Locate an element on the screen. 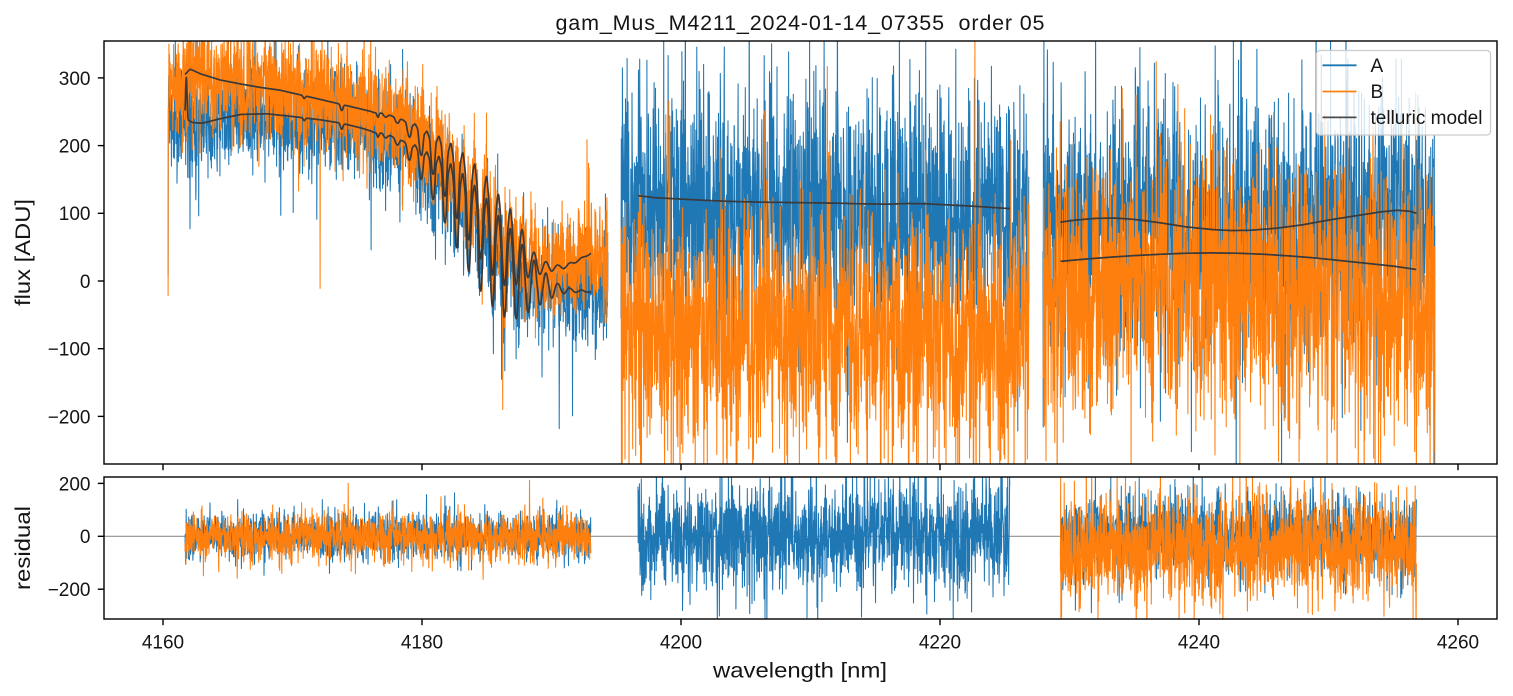 The image size is (1513, 696). svg-text: 4180 is located at coordinates (422, 643).